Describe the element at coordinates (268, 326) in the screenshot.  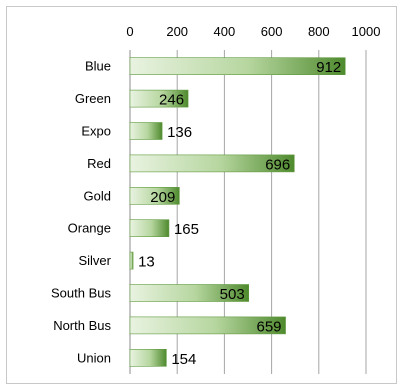
I see `data-label: 659` at that location.